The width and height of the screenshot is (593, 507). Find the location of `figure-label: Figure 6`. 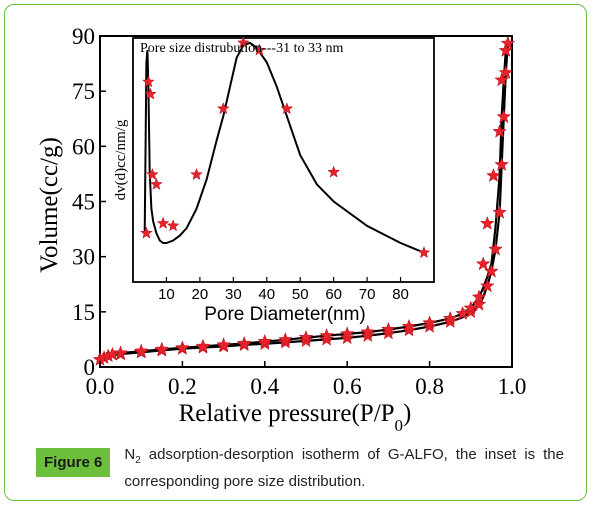

figure-label: Figure 6 is located at coordinates (73, 462).